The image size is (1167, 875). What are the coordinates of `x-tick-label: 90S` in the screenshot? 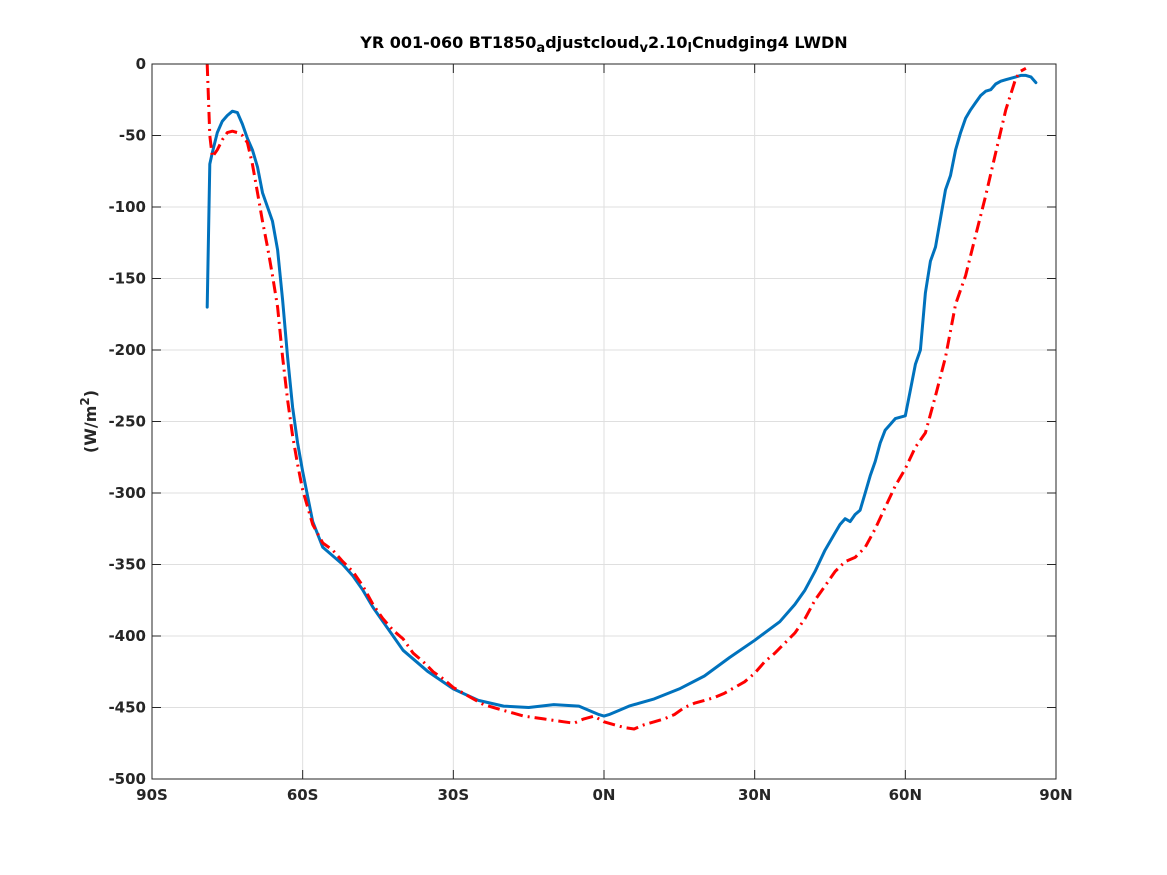 It's located at (152, 795).